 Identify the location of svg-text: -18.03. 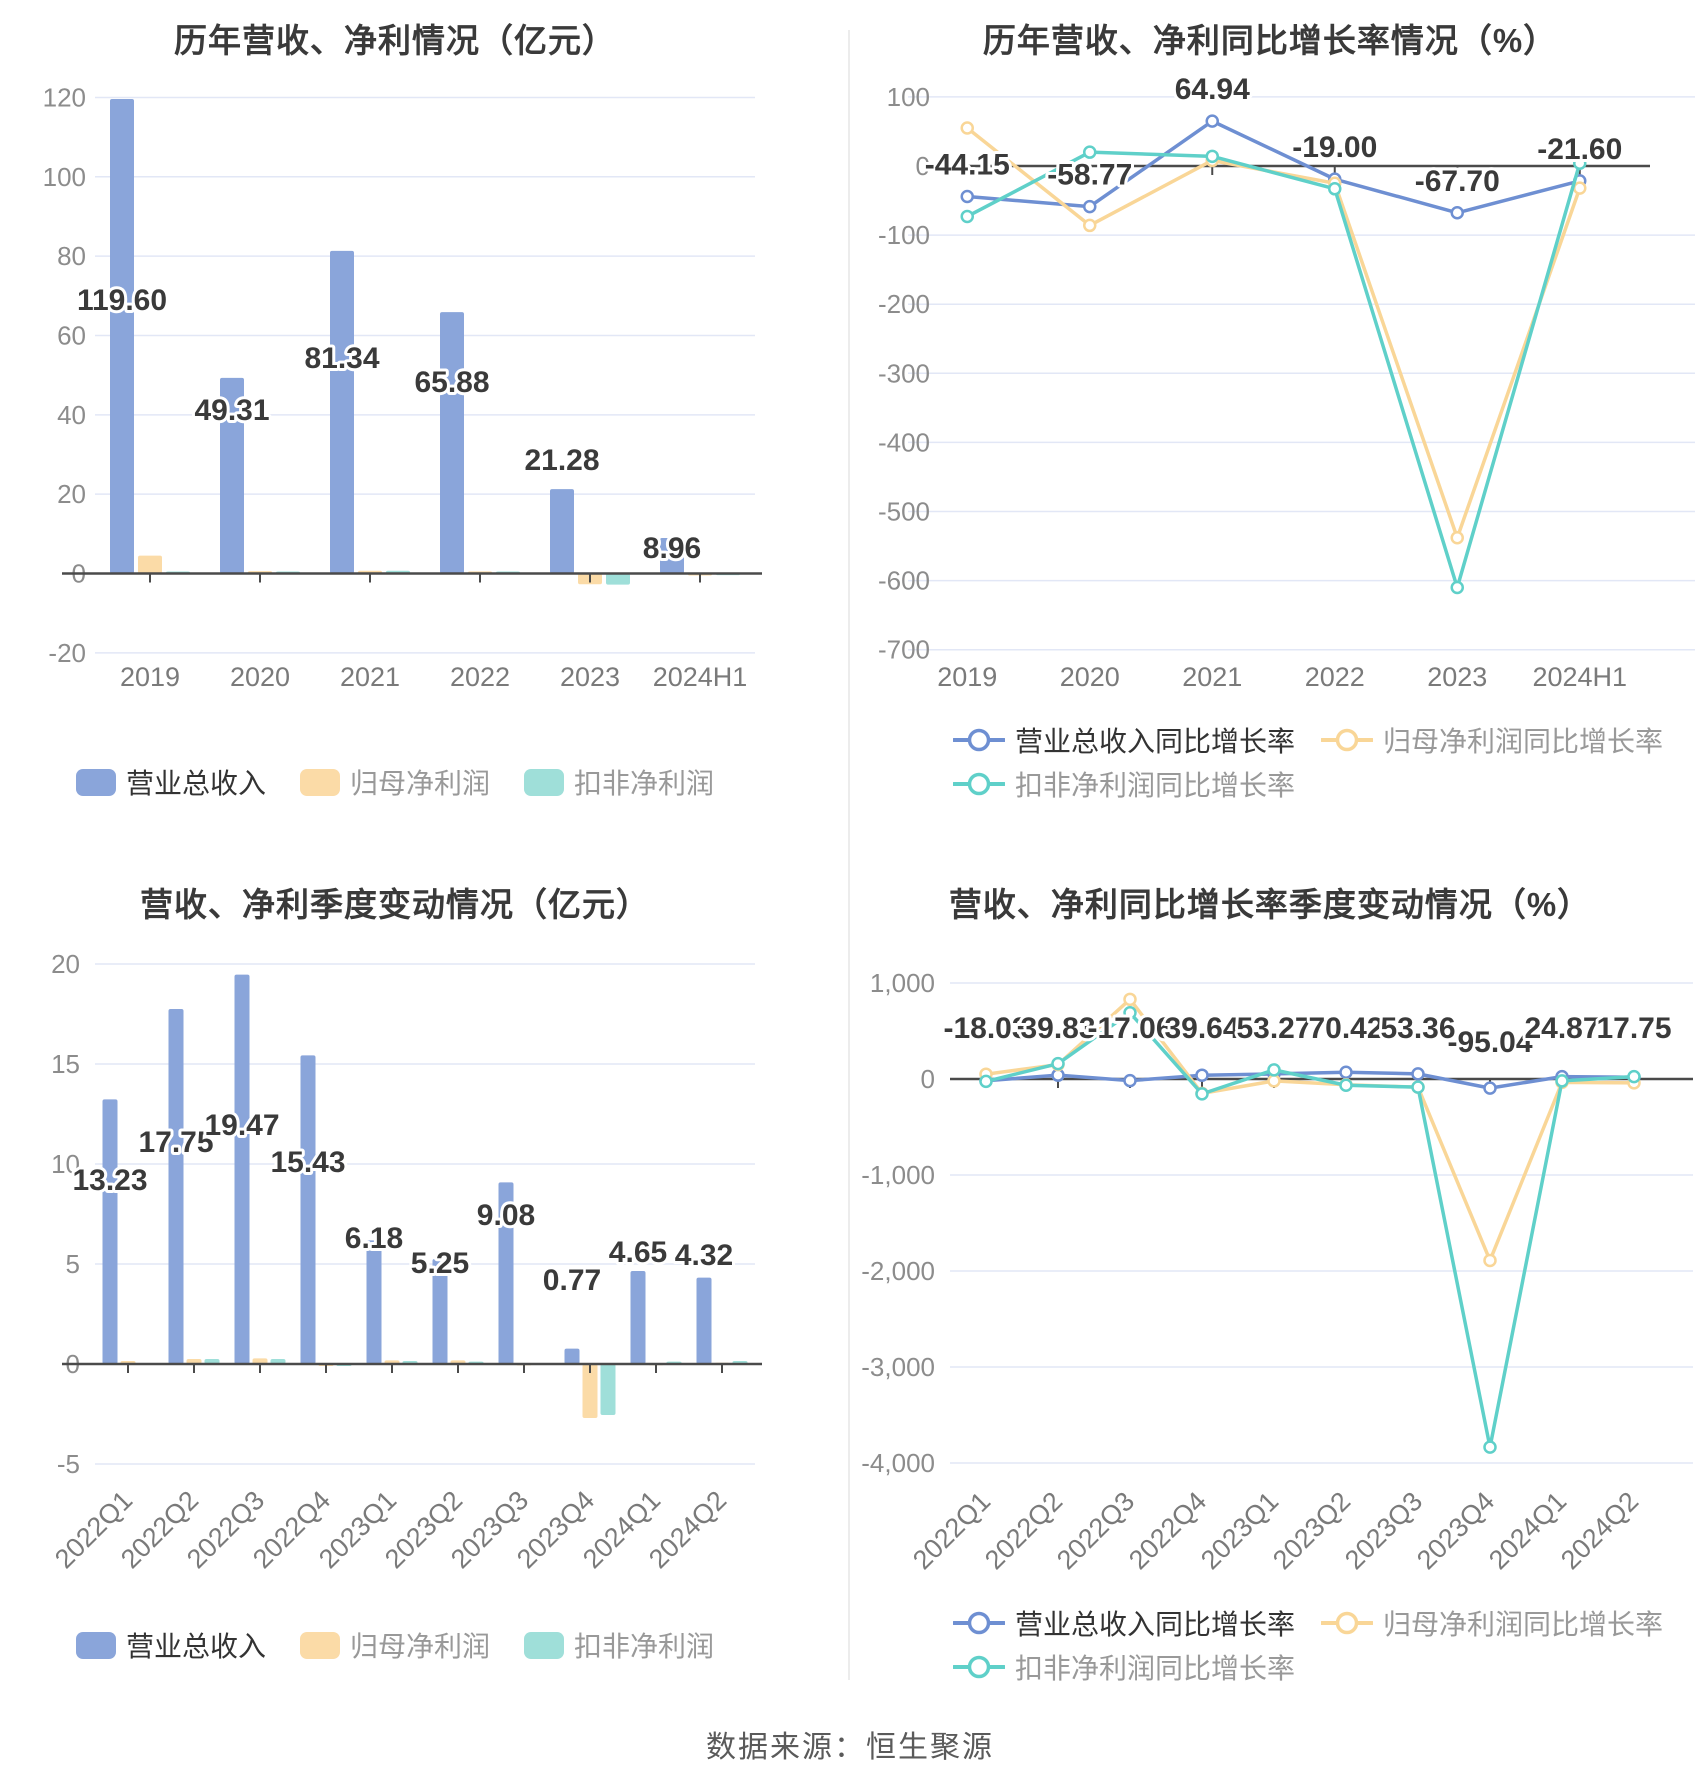
(985, 1028).